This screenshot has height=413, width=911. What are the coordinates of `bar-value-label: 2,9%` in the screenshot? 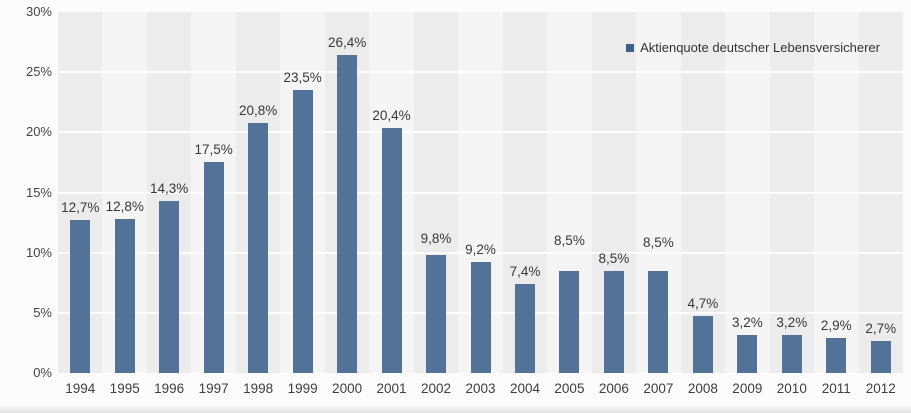 It's located at (836, 326).